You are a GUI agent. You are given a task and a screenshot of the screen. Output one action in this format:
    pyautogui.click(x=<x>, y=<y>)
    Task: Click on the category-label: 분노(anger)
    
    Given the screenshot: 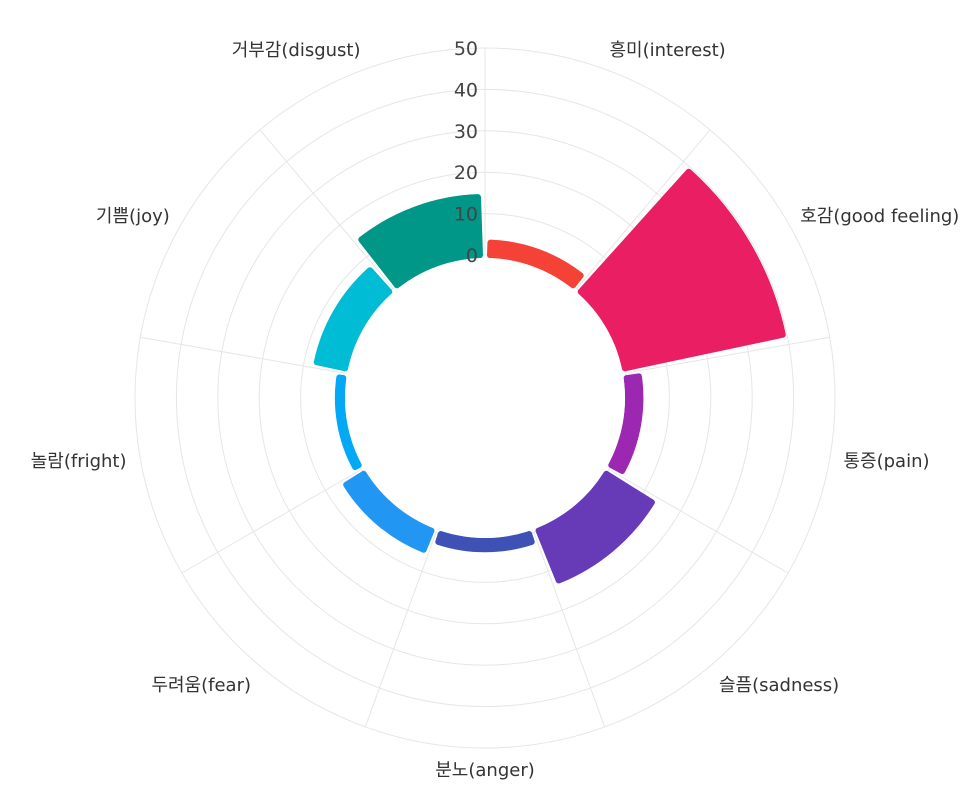 What is the action you would take?
    pyautogui.click(x=485, y=770)
    